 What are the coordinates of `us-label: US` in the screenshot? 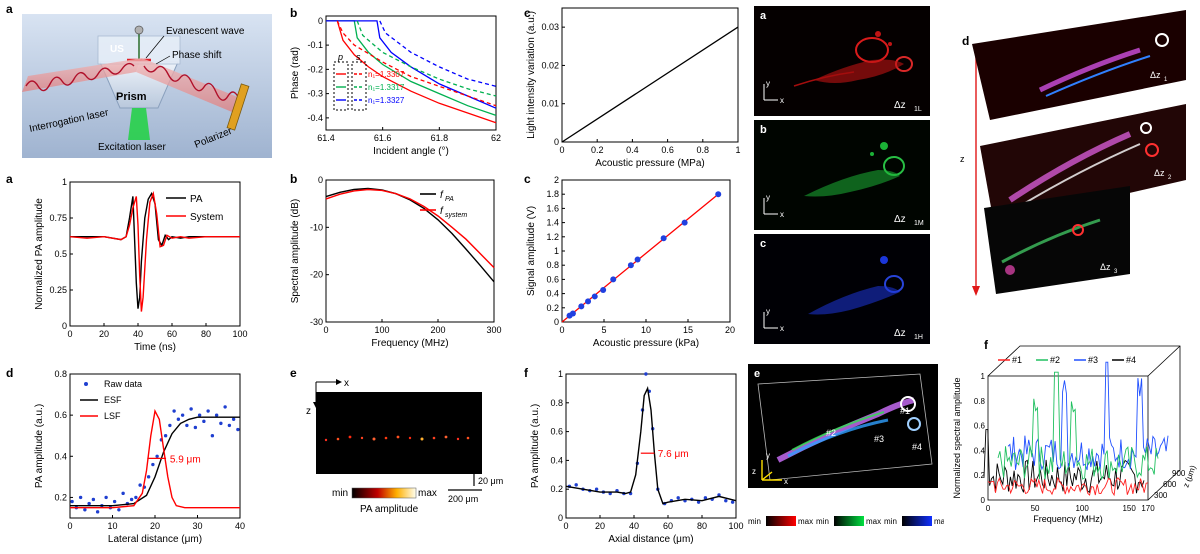 It's located at (117, 49).